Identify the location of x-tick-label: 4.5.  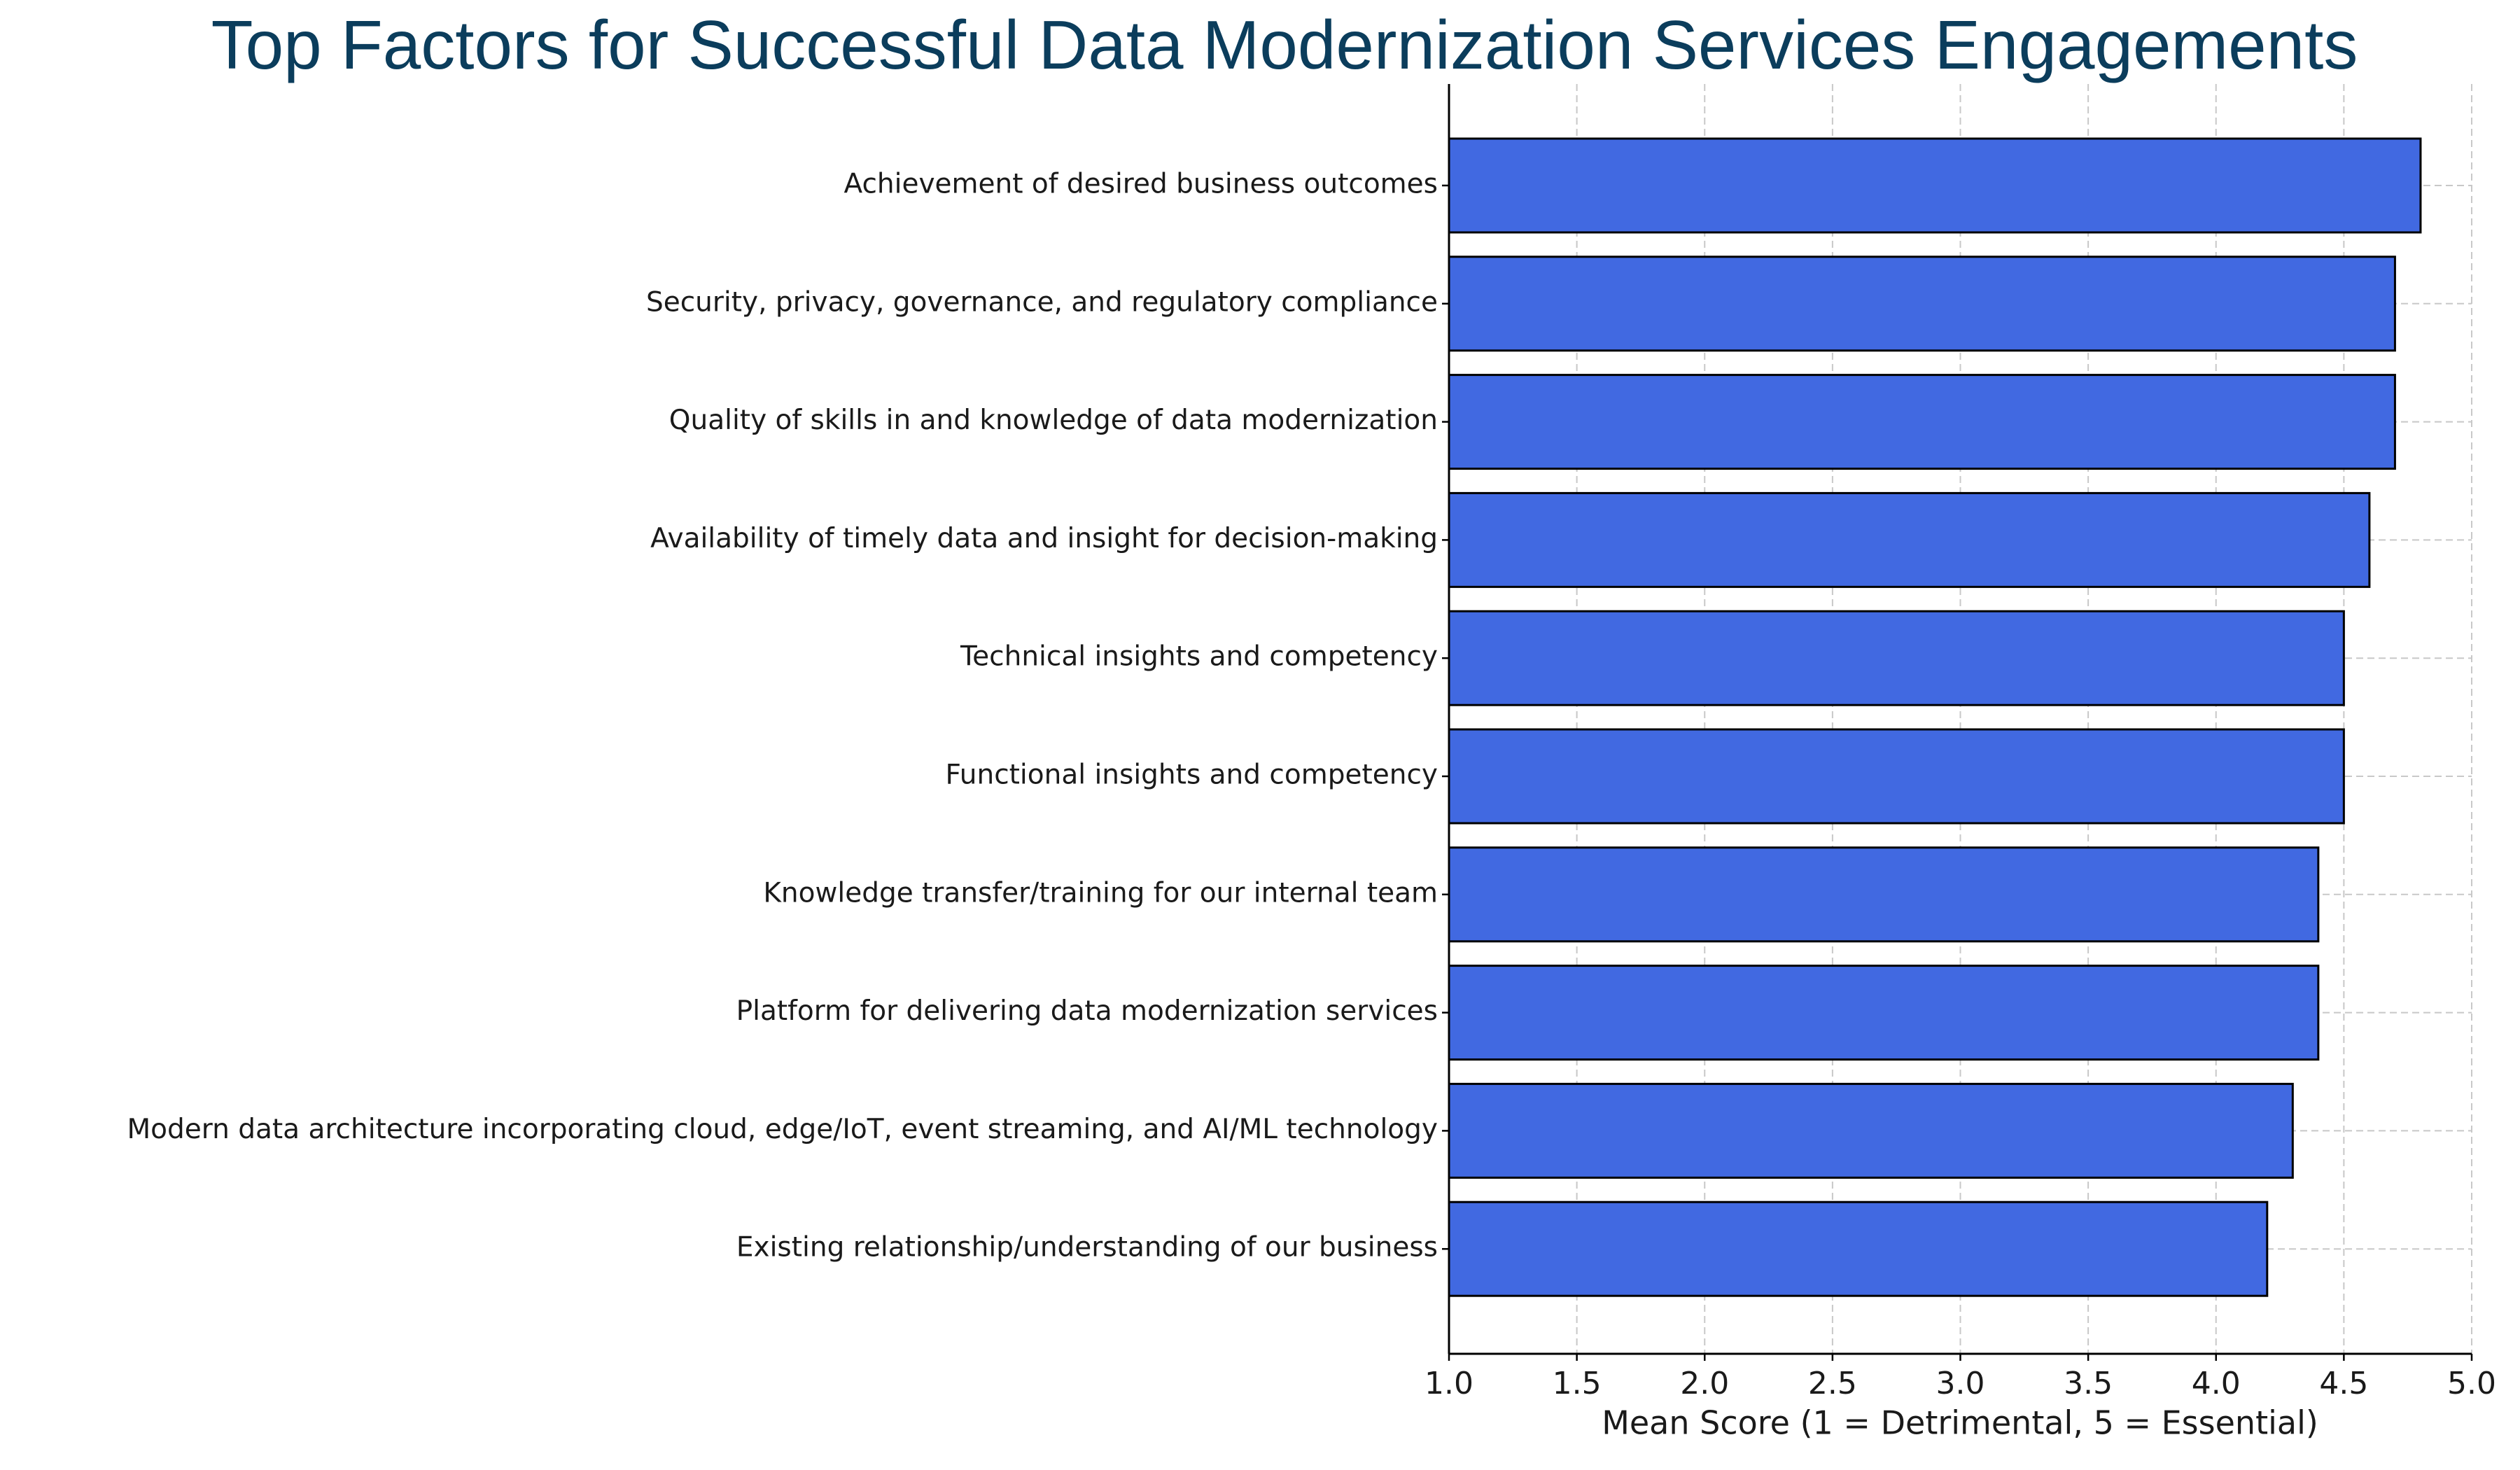
(2343, 1383).